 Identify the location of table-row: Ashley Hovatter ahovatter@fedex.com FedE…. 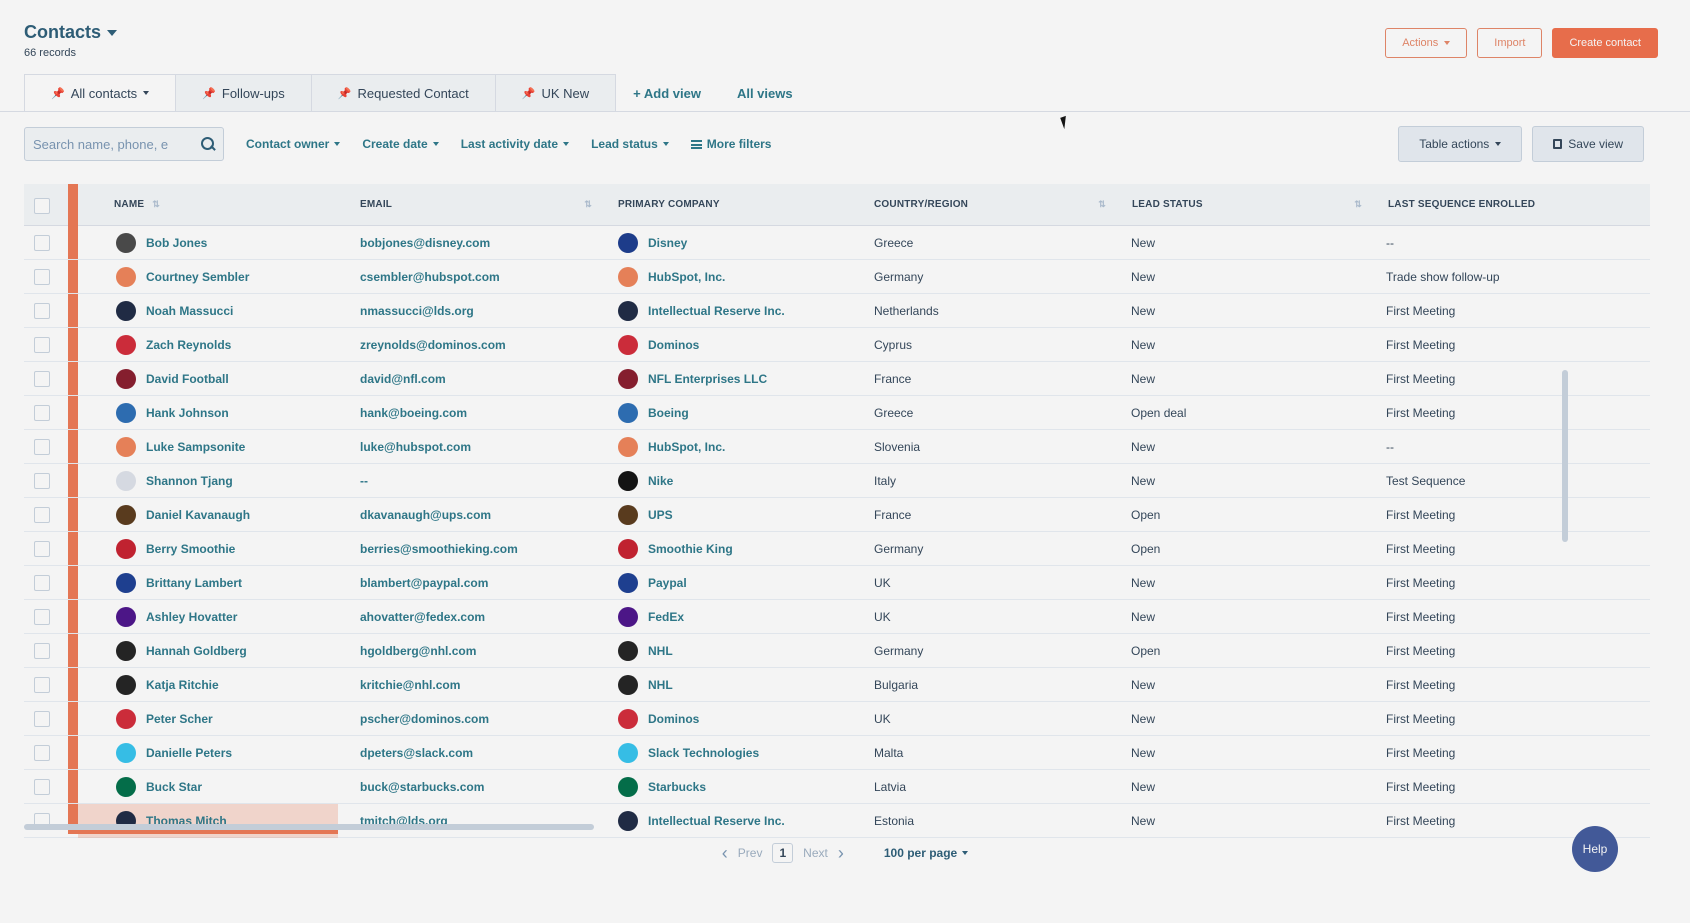
(837, 617).